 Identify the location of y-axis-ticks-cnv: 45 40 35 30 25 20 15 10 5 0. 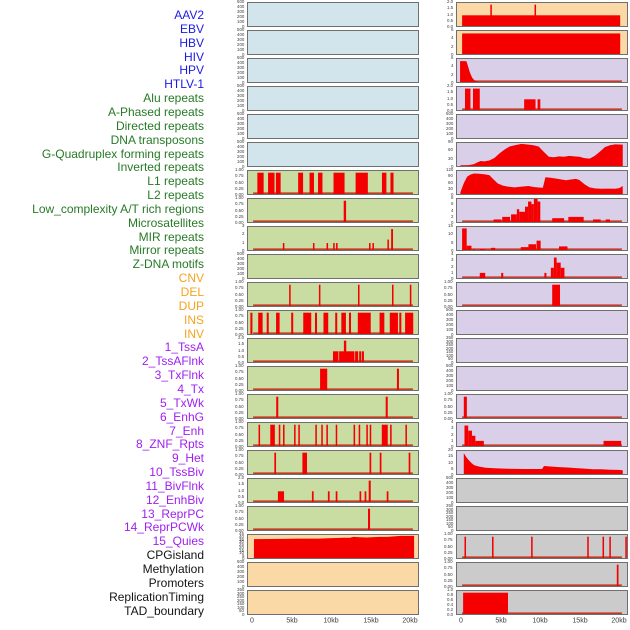
(232, 546).